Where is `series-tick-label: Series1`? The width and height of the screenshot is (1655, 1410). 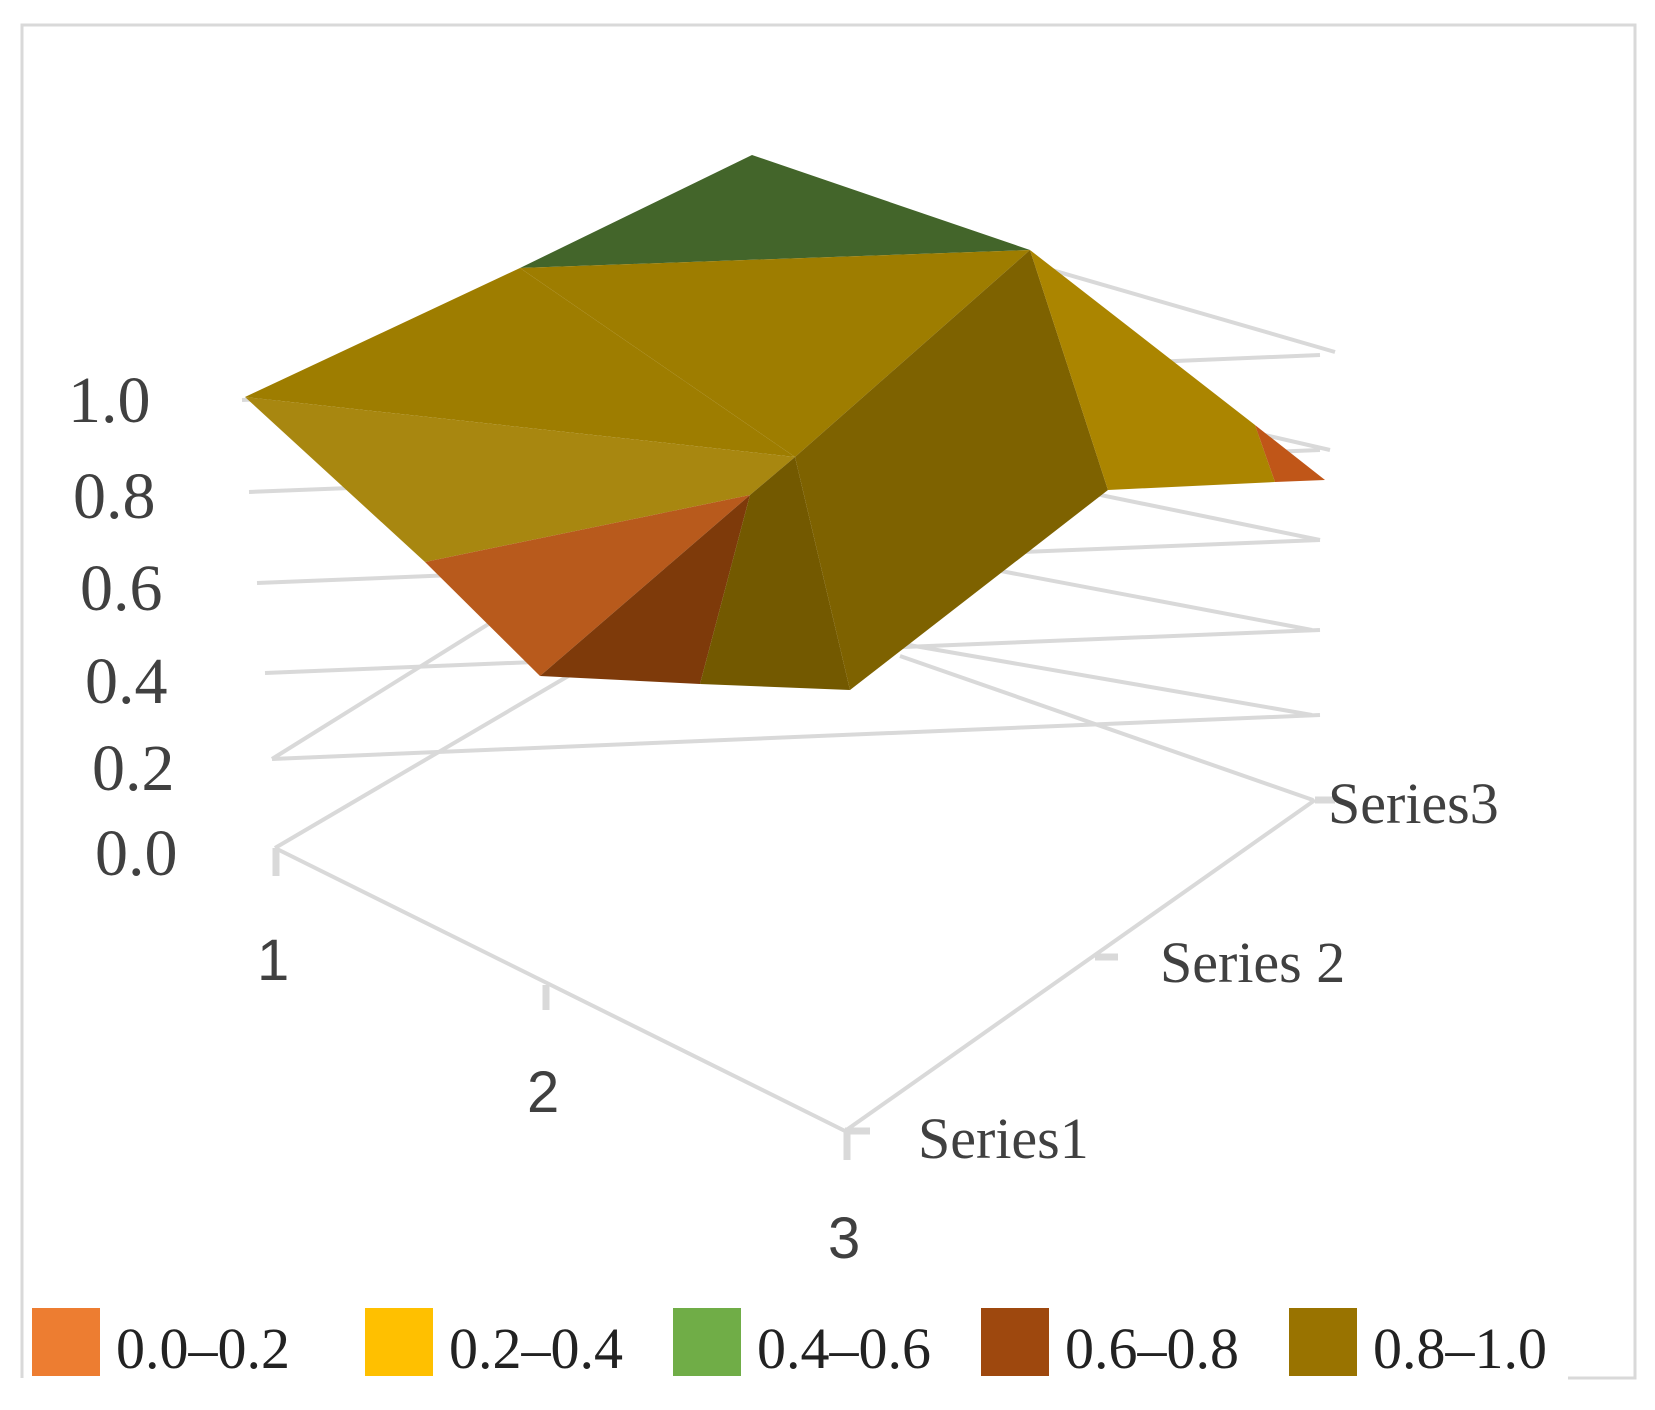
series-tick-label: Series1 is located at coordinates (1003, 1138).